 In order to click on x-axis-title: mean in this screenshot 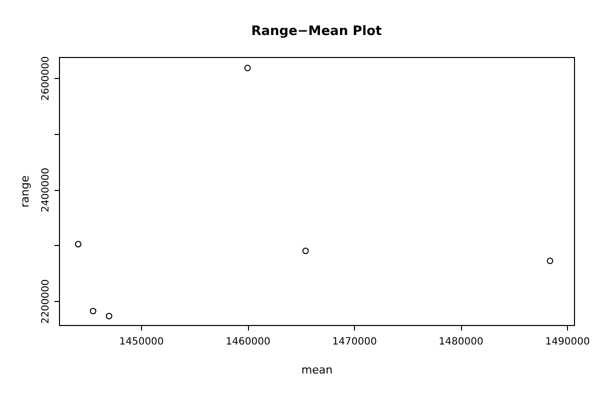, I will do `click(317, 370)`.